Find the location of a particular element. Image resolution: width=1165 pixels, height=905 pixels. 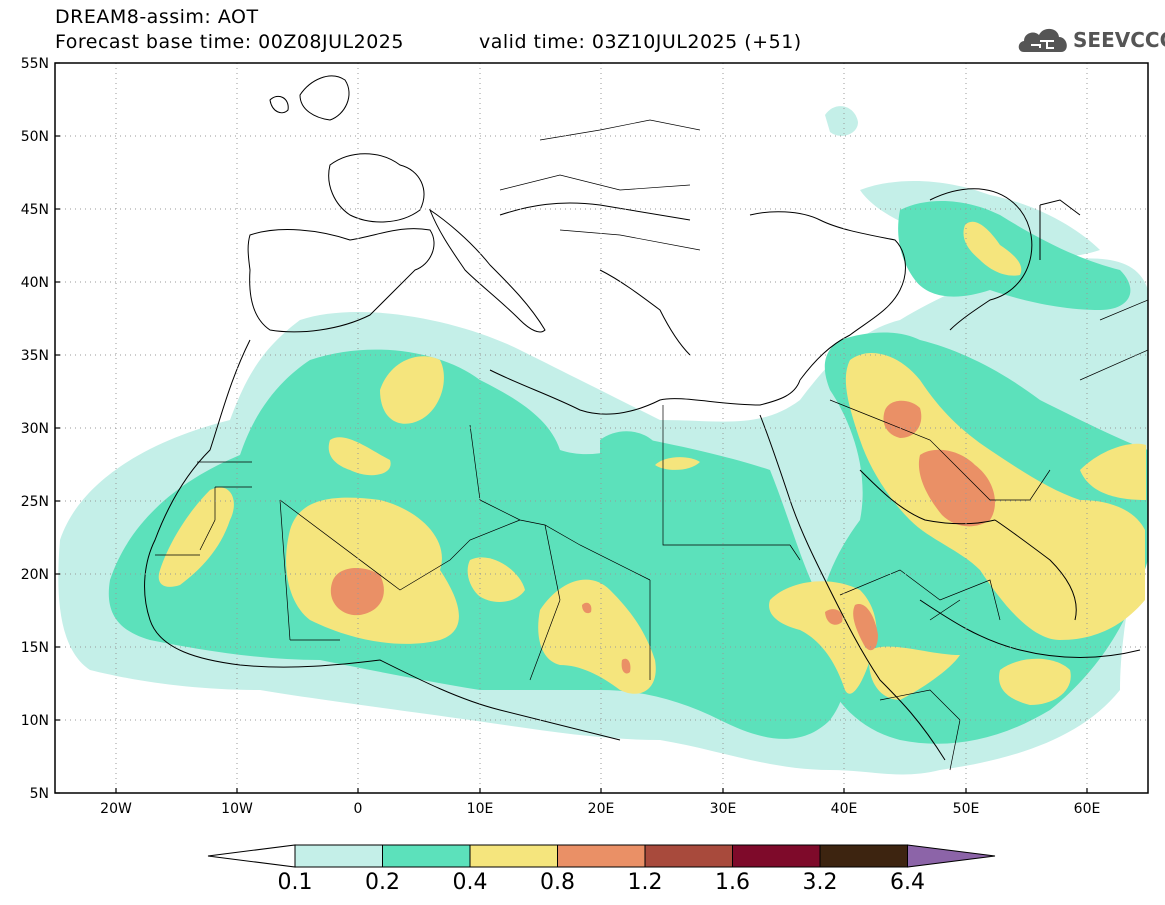

lon-label: 40E is located at coordinates (844, 809).